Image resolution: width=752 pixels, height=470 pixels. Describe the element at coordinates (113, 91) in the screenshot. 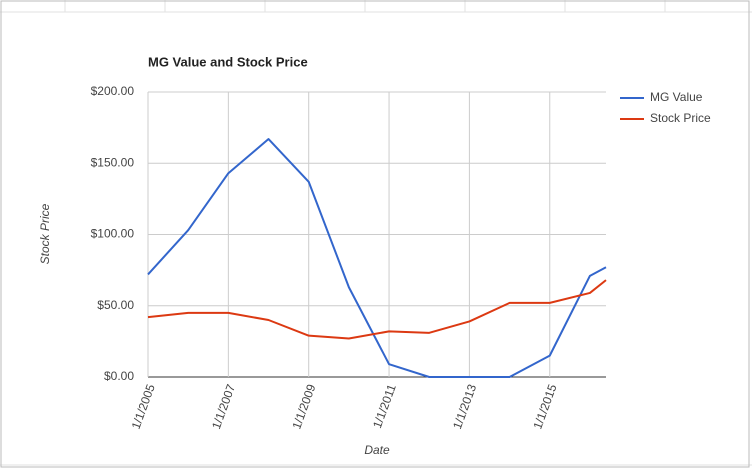

I see `y-tick-label: $200.00` at that location.